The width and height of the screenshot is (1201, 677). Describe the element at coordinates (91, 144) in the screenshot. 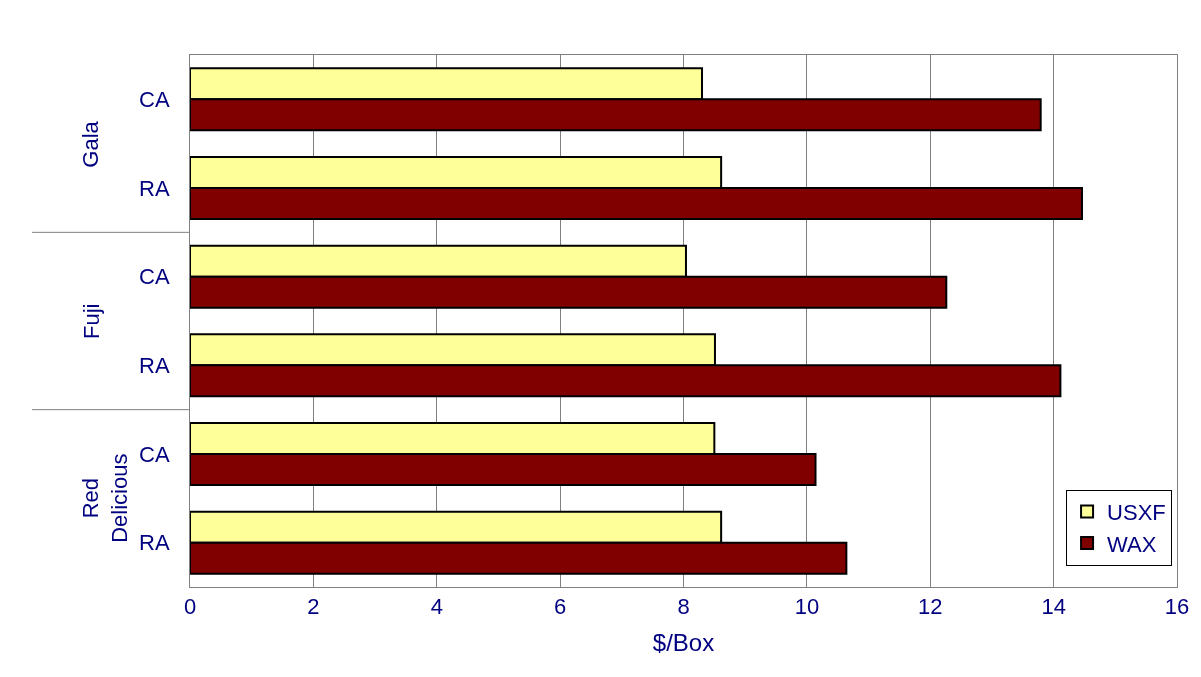

I see `text: Gala` at that location.